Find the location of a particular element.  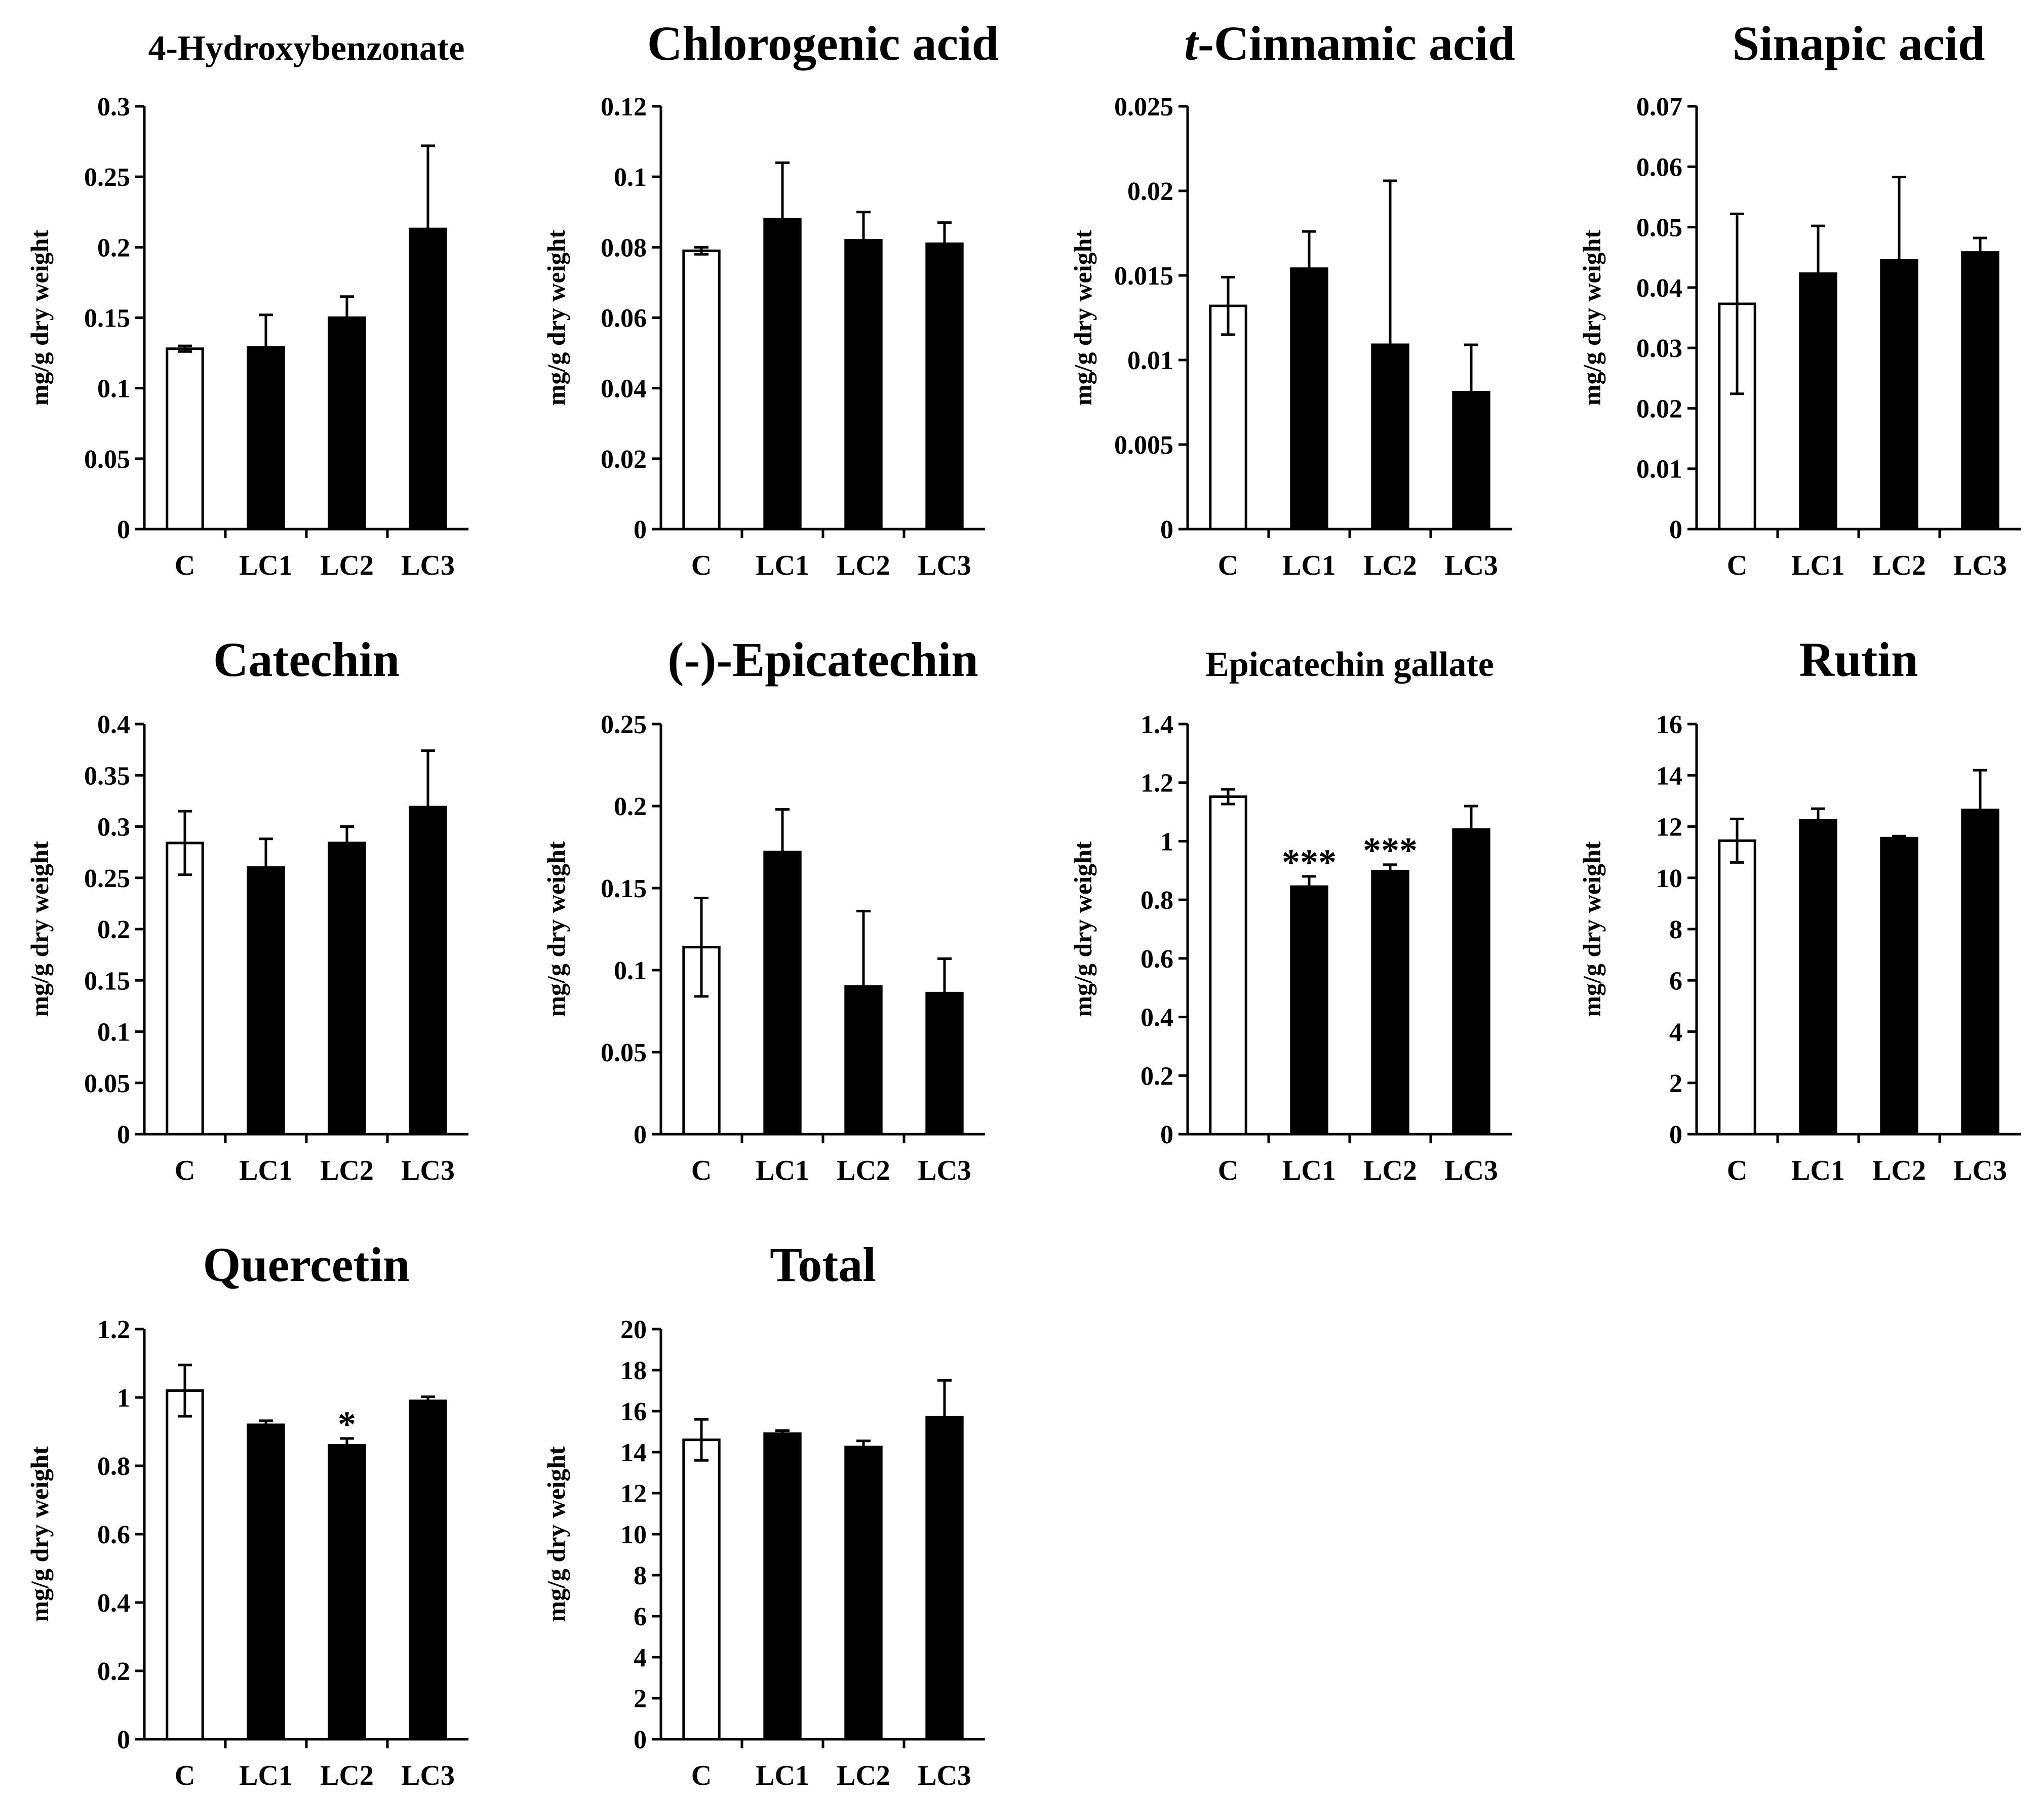

y-tick-label: 14 is located at coordinates (1669, 776).